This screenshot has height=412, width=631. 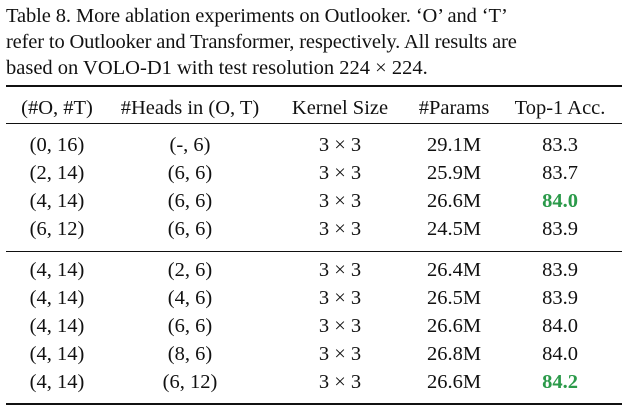 What do you see at coordinates (315, 298) in the screenshot?
I see `table-row: (4, 14) (4, 6) 3 × 3 26.5M 83.9` at bounding box center [315, 298].